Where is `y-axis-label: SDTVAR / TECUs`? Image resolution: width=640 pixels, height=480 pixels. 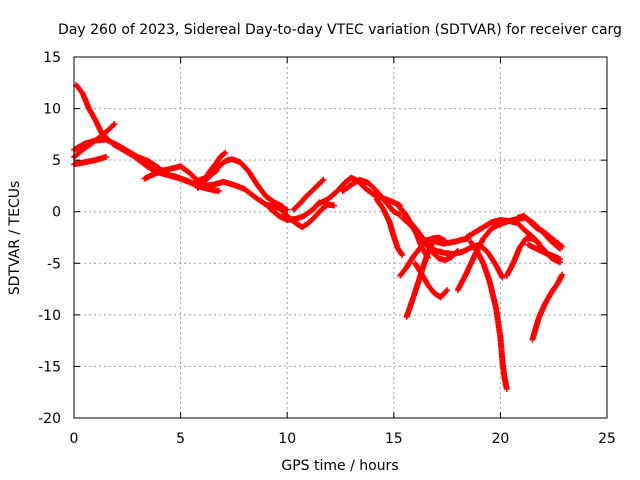 y-axis-label: SDTVAR / TECUs is located at coordinates (15, 238).